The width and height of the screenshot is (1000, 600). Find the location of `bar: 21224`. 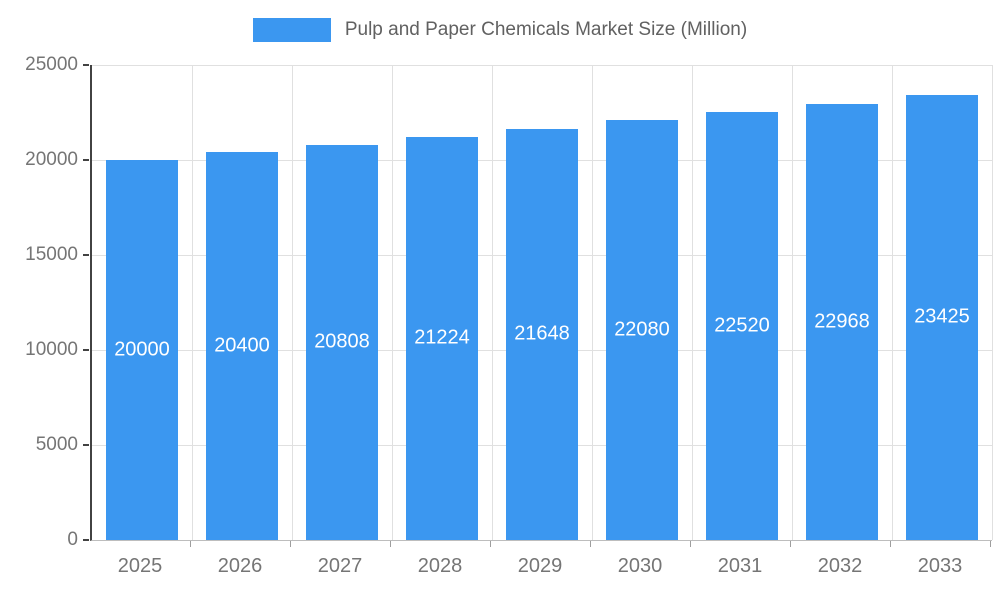

bar: 21224 is located at coordinates (442, 338).